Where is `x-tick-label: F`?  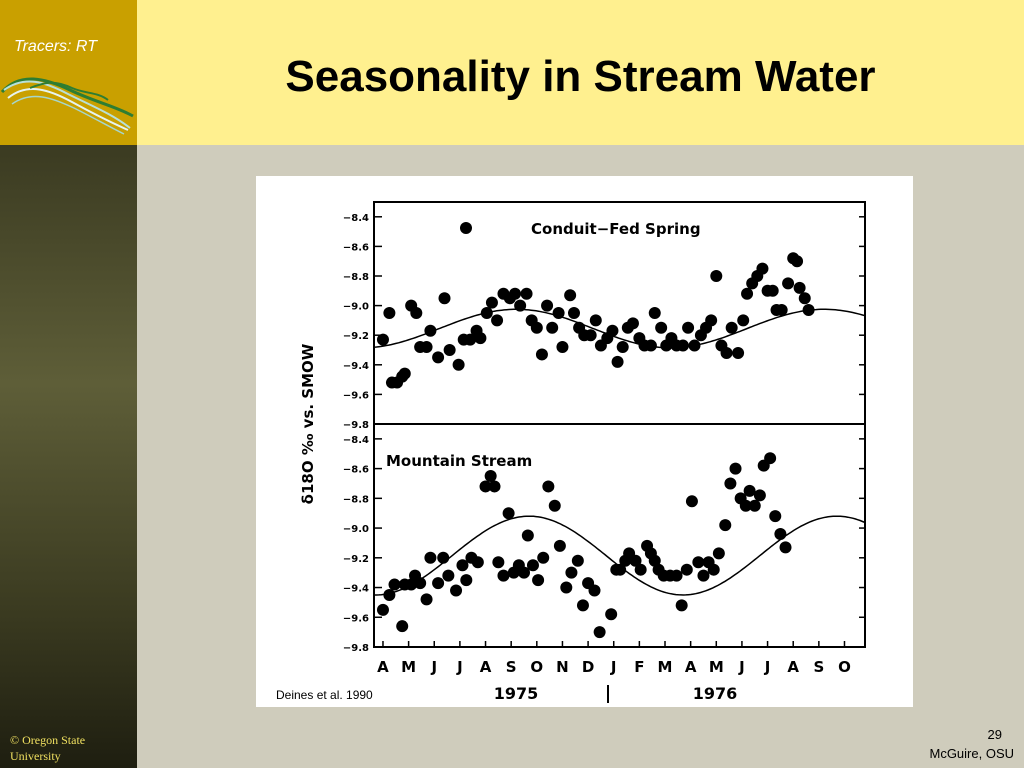 x-tick-label: F is located at coordinates (639, 667).